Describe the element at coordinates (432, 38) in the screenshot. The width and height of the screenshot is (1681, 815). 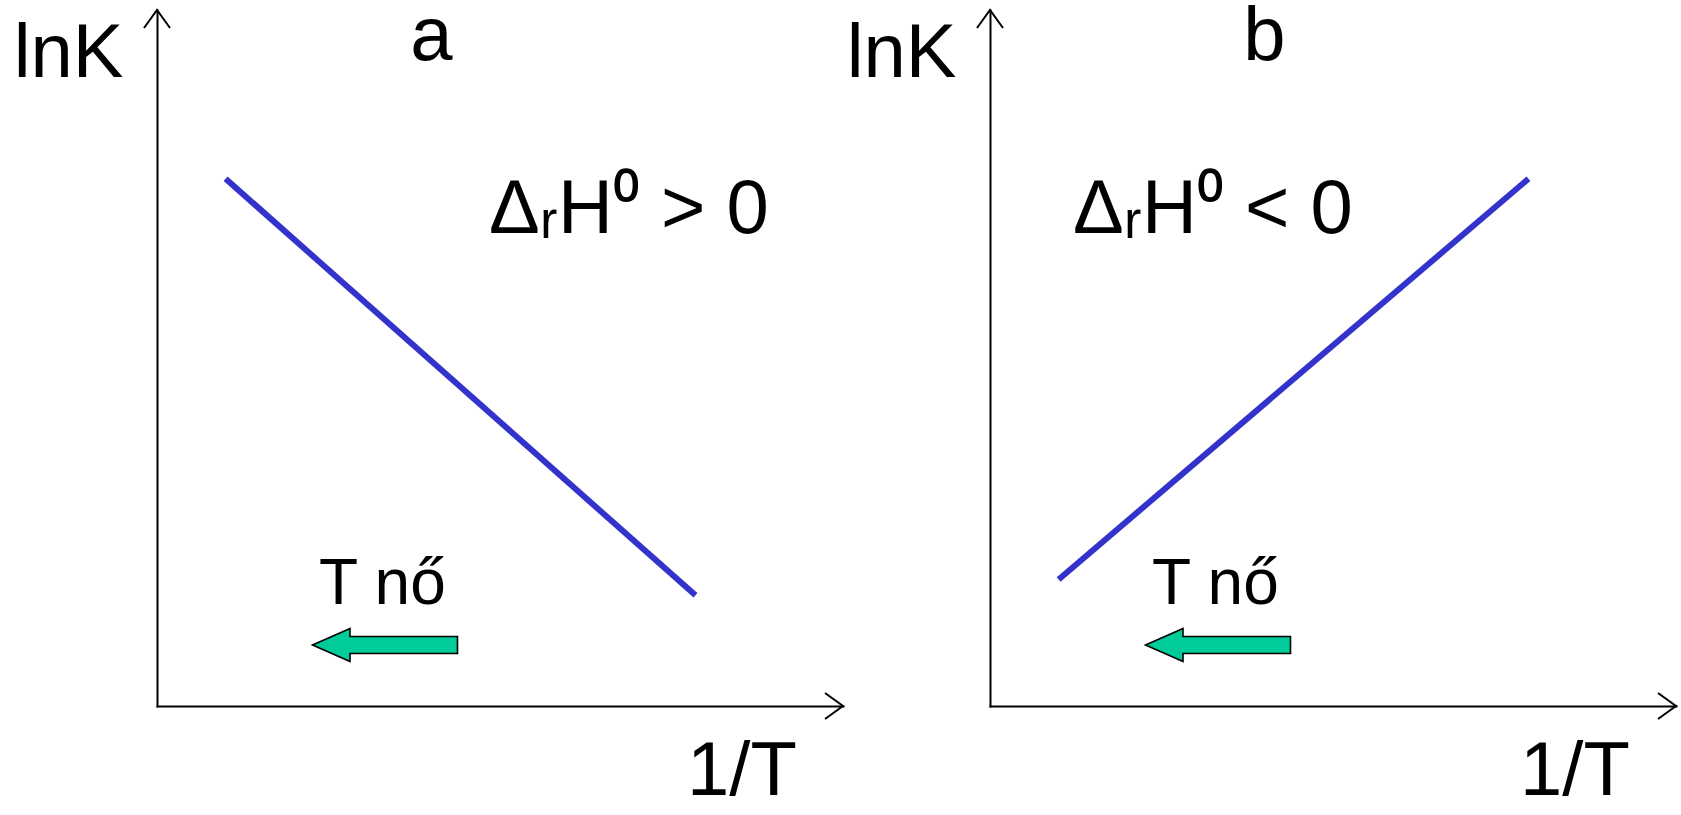
I see `chart-title: a` at that location.